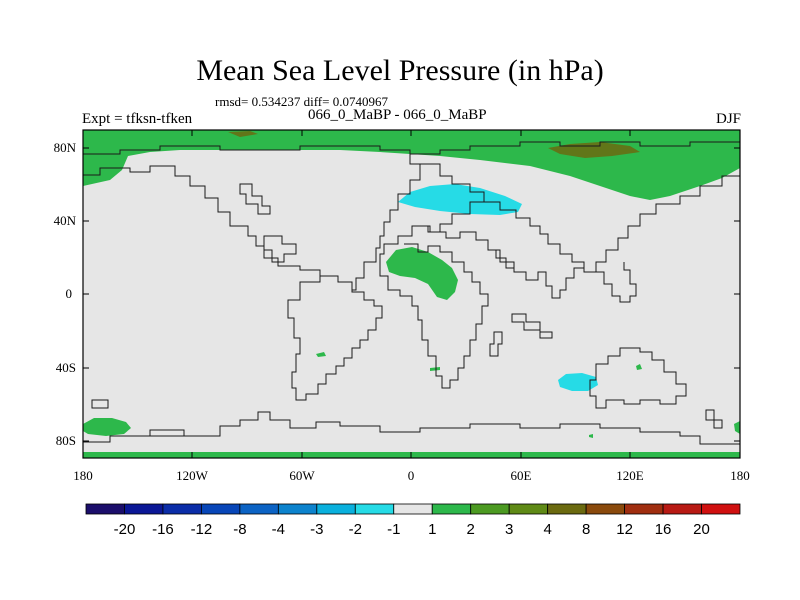  What do you see at coordinates (422, 273) in the screenshot?
I see `africa-positive-region` at bounding box center [422, 273].